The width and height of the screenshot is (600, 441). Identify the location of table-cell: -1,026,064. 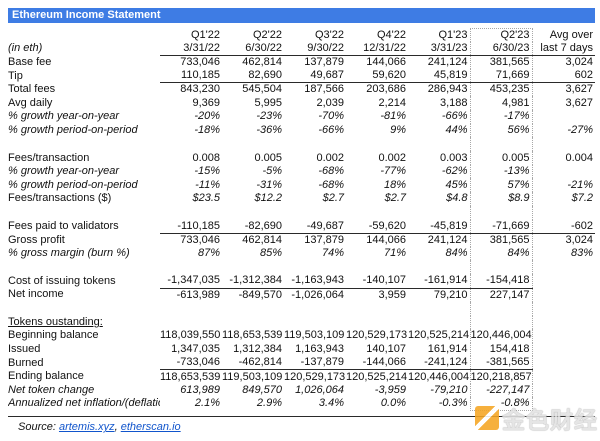
(317, 294).